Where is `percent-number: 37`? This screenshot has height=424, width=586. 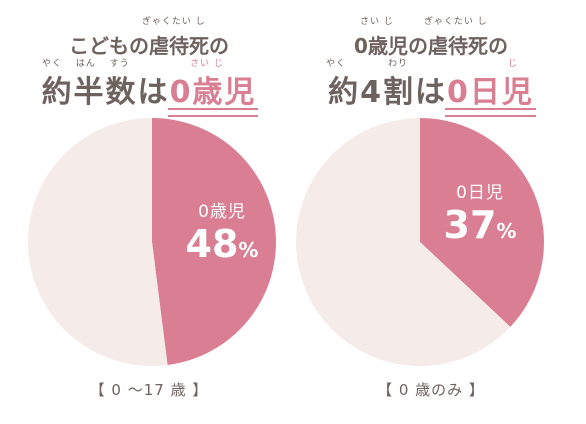 percent-number: 37 is located at coordinates (470, 225).